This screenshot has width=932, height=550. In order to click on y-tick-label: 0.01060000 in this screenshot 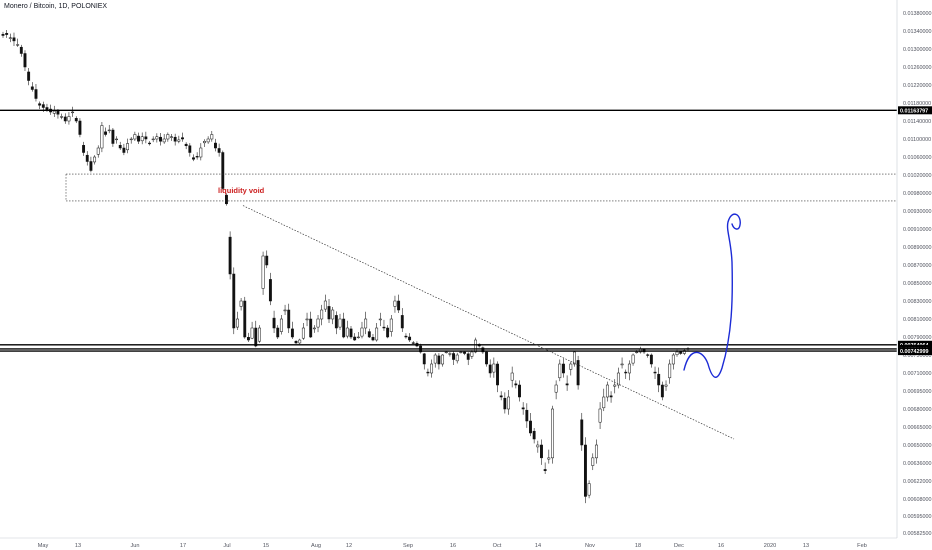, I will do `click(917, 158)`.